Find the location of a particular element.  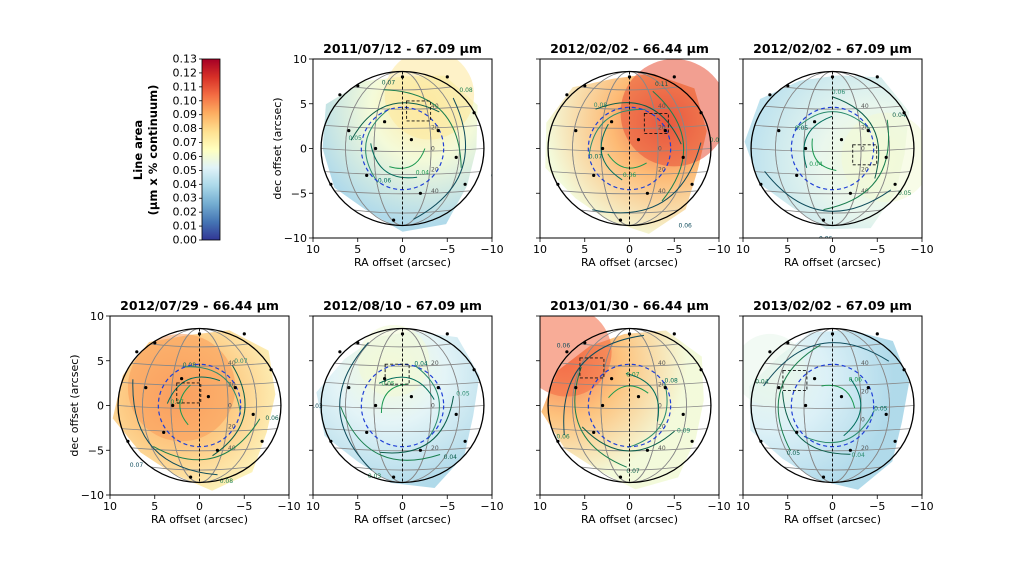

colorbar-tick-label: 0.06 is located at coordinates (185, 156).